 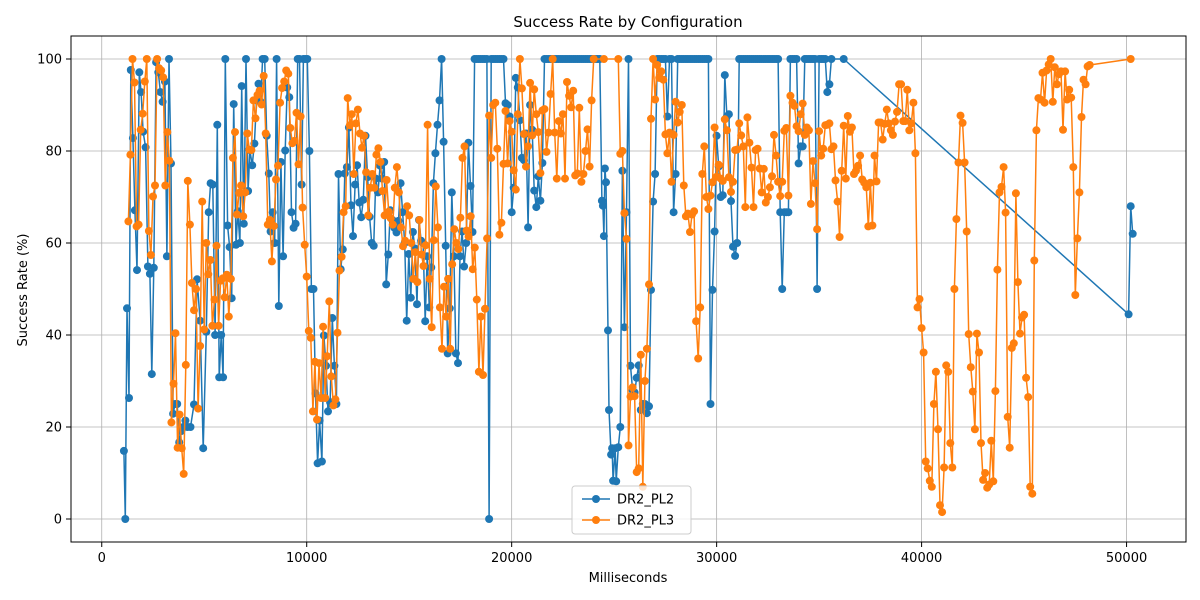 I want to click on y-tick-label: 20, so click(x=53, y=428).